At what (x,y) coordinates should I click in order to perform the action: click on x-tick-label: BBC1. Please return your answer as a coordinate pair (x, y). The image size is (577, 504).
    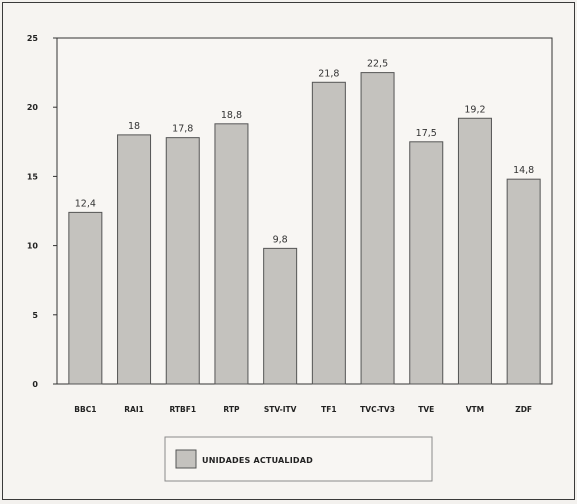
    Looking at the image, I should click on (85, 409).